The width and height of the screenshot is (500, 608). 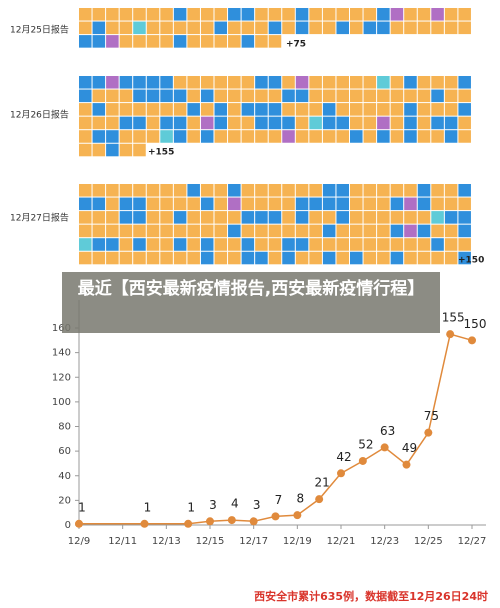 I want to click on x-tick-label: 12/15, so click(x=210, y=541).